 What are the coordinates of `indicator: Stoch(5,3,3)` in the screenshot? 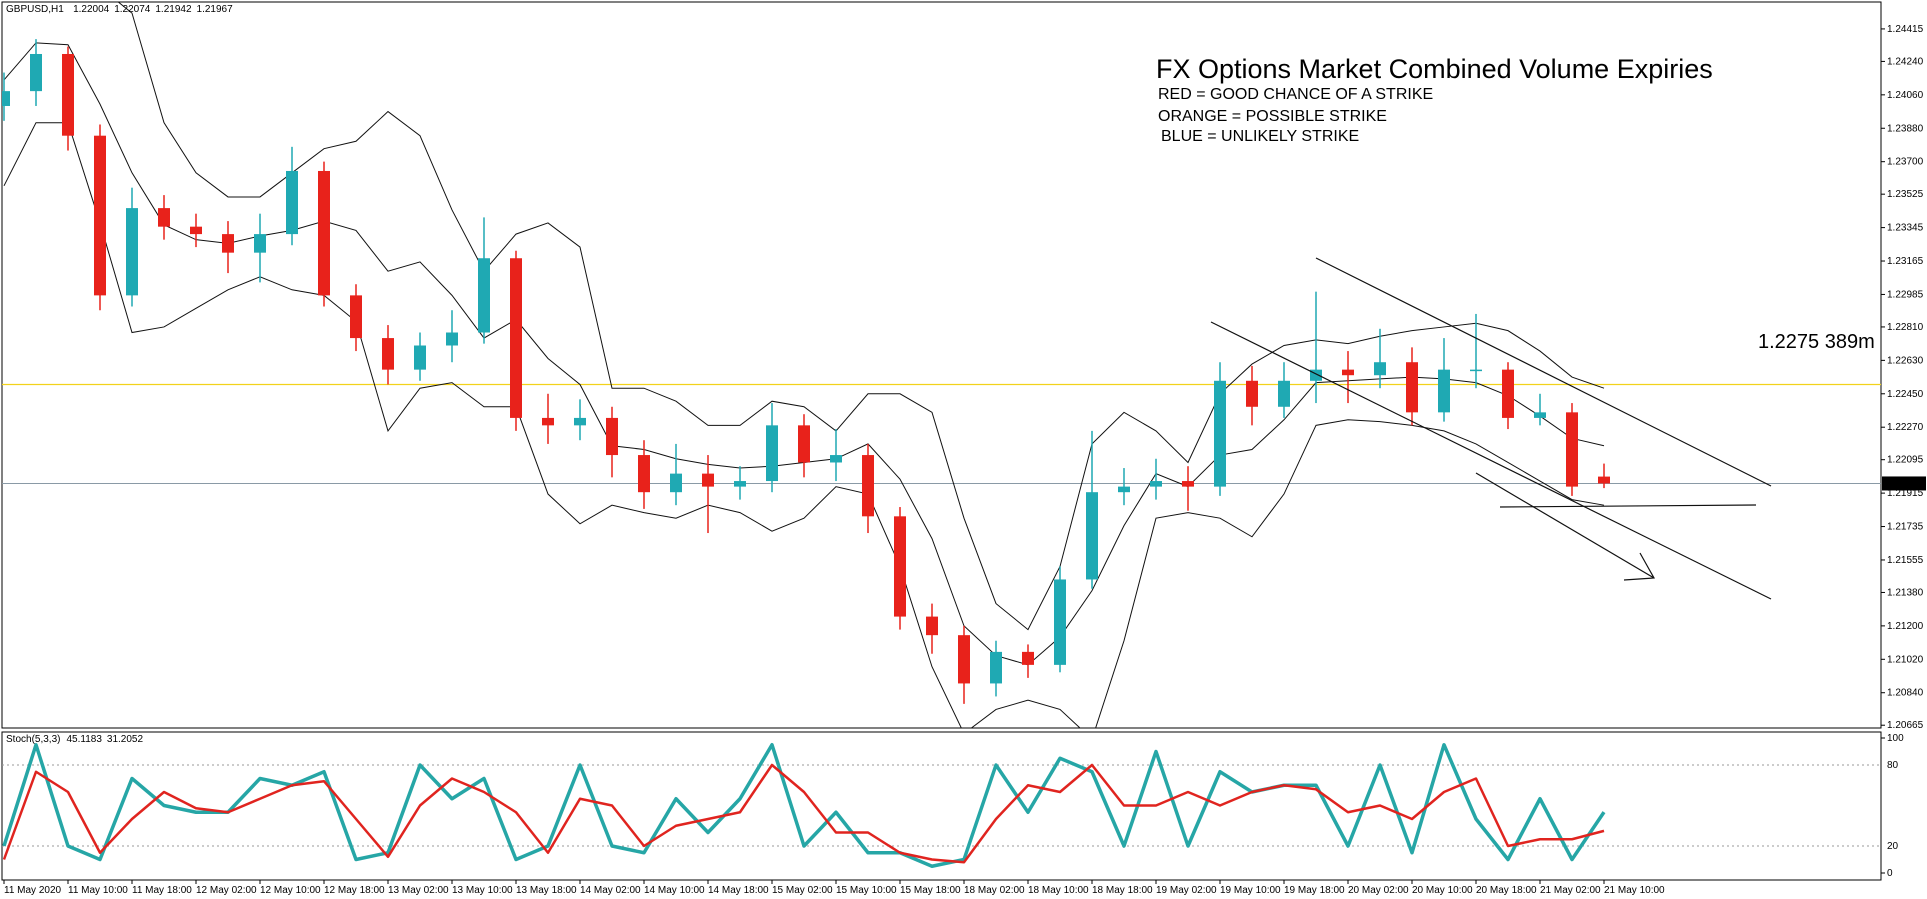 It's located at (33, 739).